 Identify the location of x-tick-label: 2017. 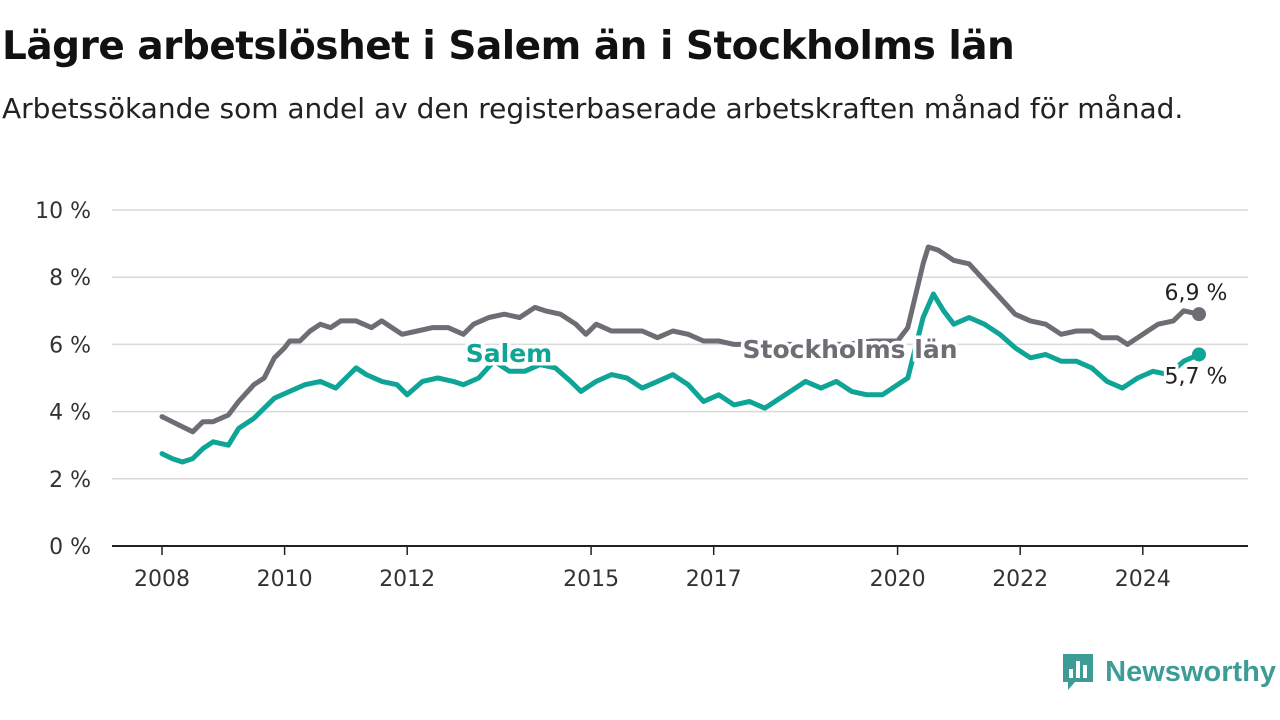
(714, 579).